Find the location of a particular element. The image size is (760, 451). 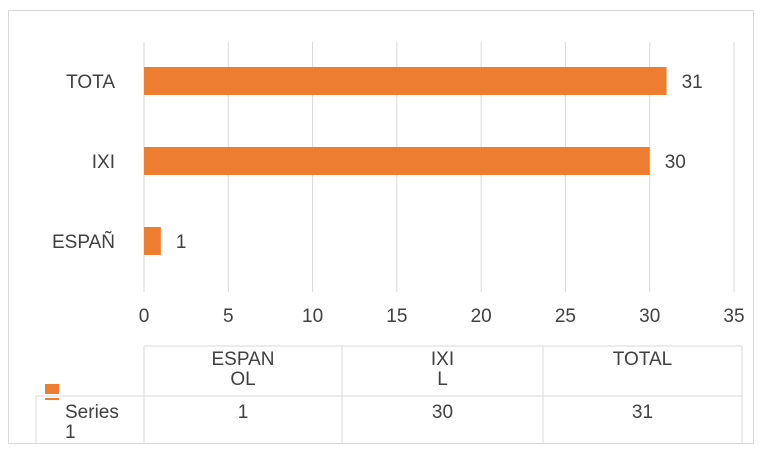

x-tick-label: 5 is located at coordinates (228, 316).